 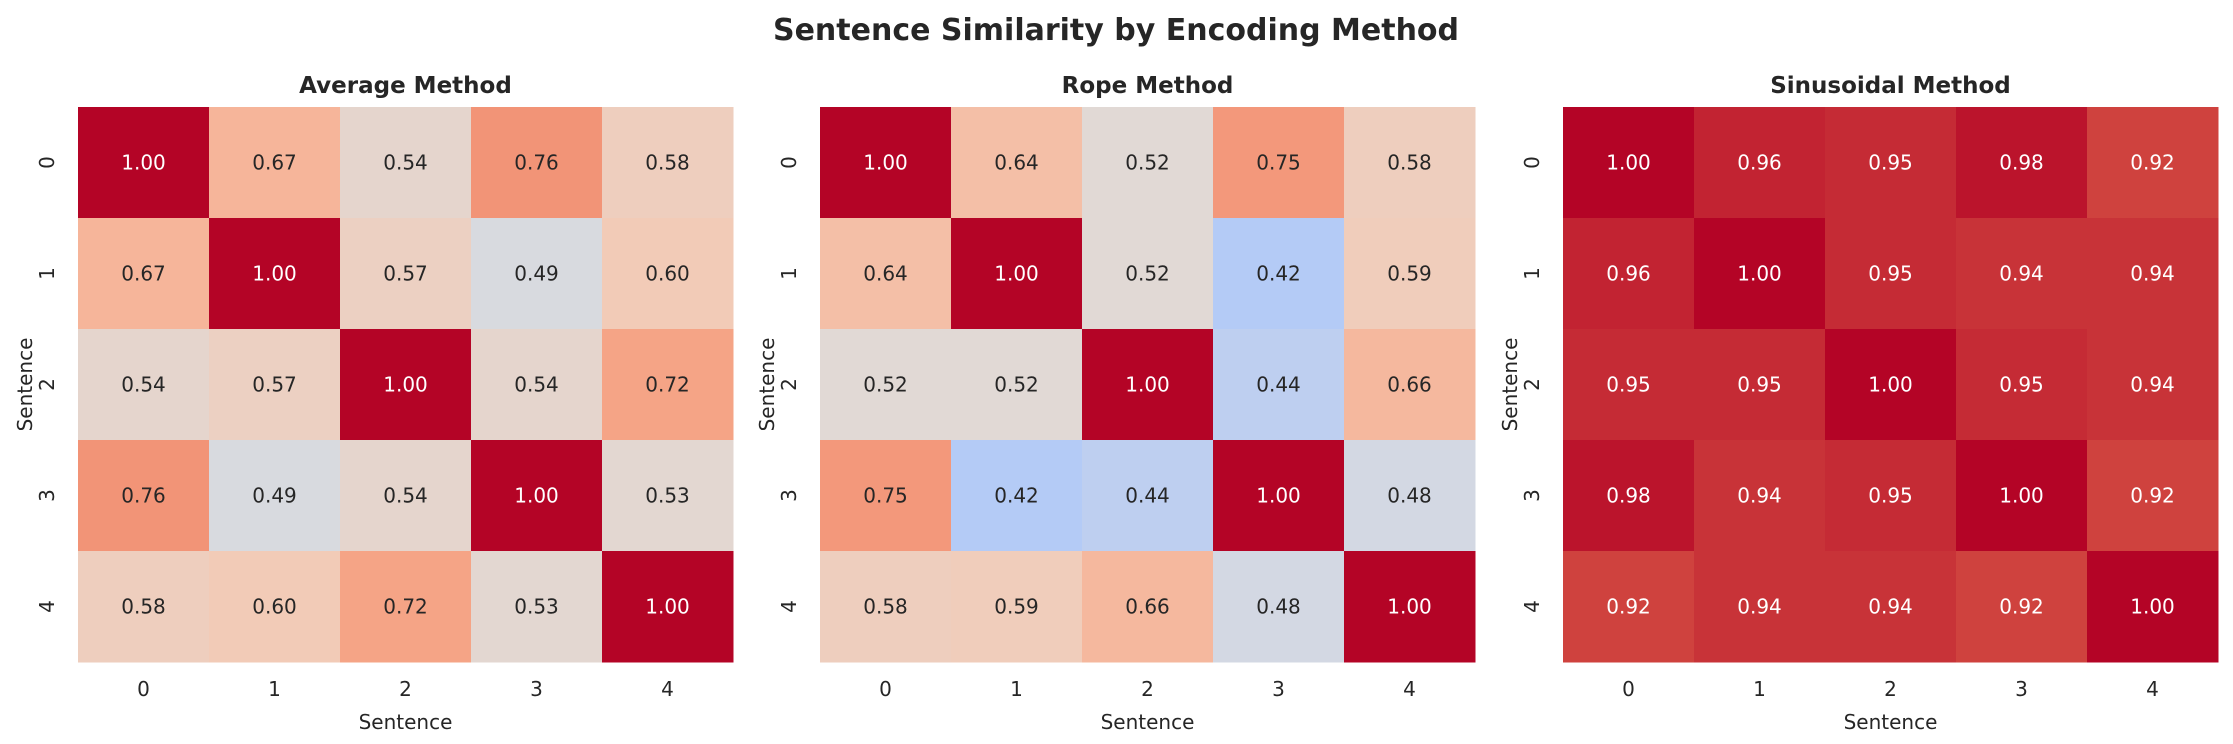 I want to click on cell-value: 0.57, so click(x=405, y=274).